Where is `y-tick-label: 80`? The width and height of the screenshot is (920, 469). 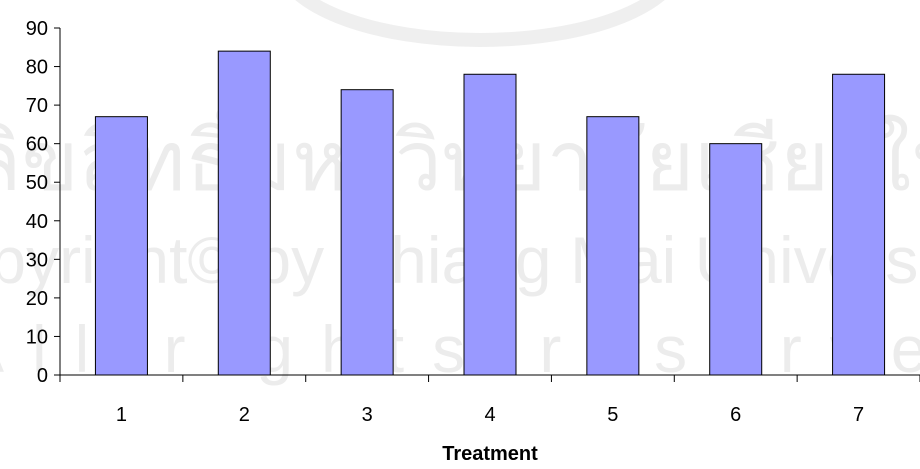 y-tick-label: 80 is located at coordinates (37, 68).